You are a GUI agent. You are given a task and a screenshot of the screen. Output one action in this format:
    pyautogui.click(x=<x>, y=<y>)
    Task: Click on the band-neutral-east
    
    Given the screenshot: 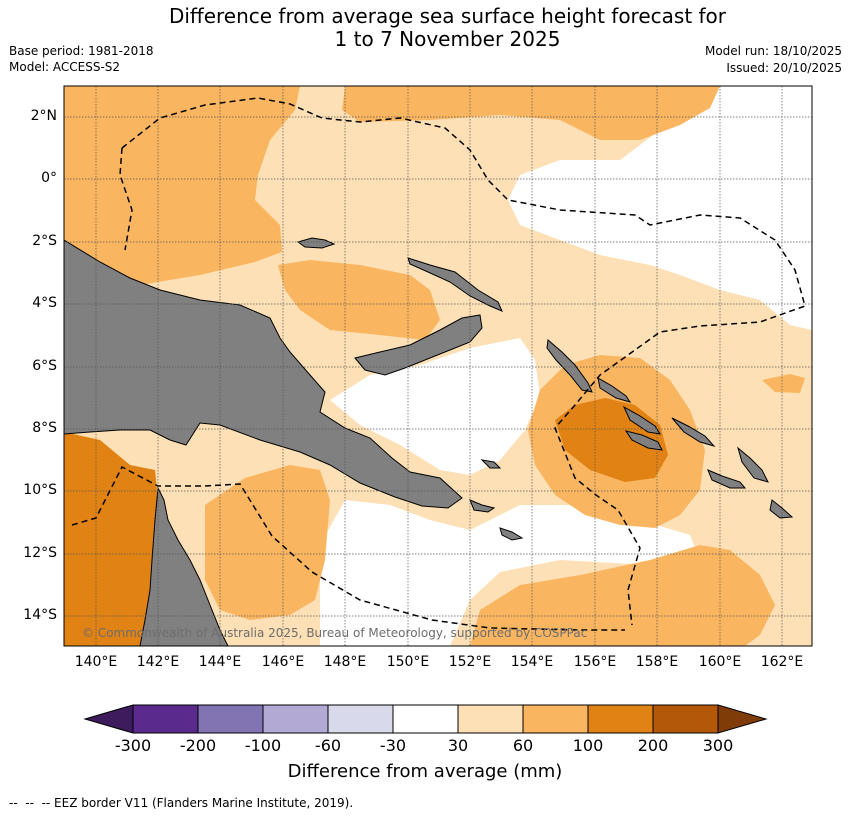 What is the action you would take?
    pyautogui.click(x=660, y=208)
    